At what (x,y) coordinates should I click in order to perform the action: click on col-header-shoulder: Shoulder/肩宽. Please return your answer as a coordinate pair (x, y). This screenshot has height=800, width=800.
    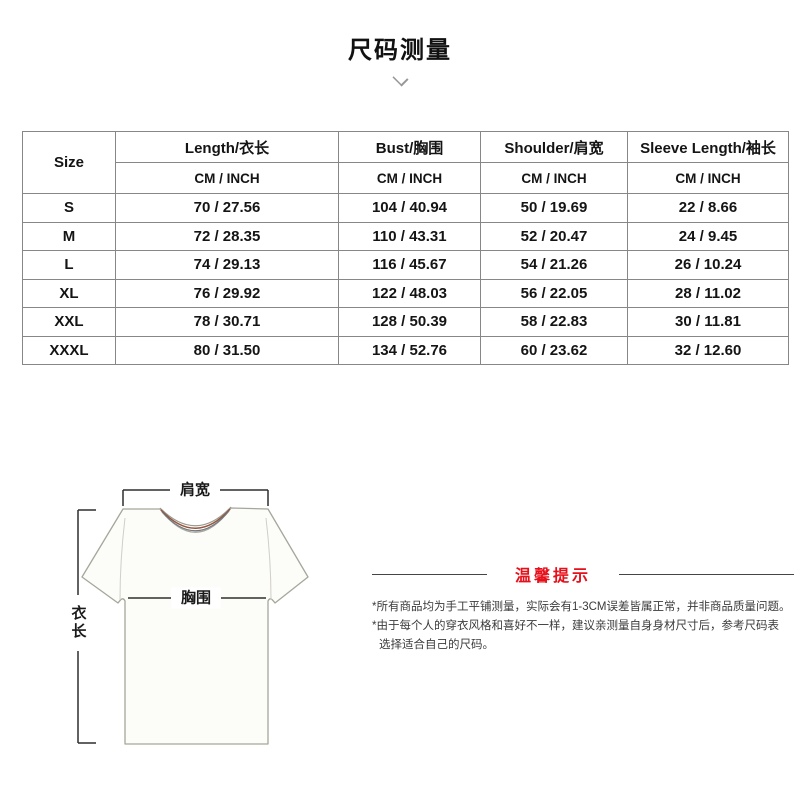
    Looking at the image, I should click on (554, 147).